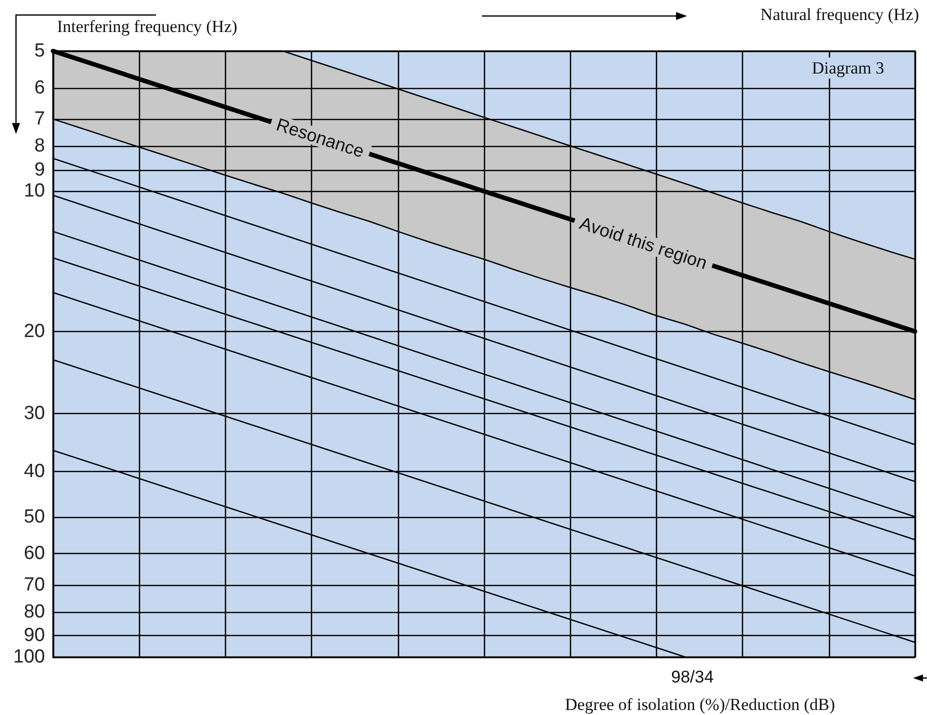 The image size is (927, 715). I want to click on y-tick-label: 10, so click(34, 191).